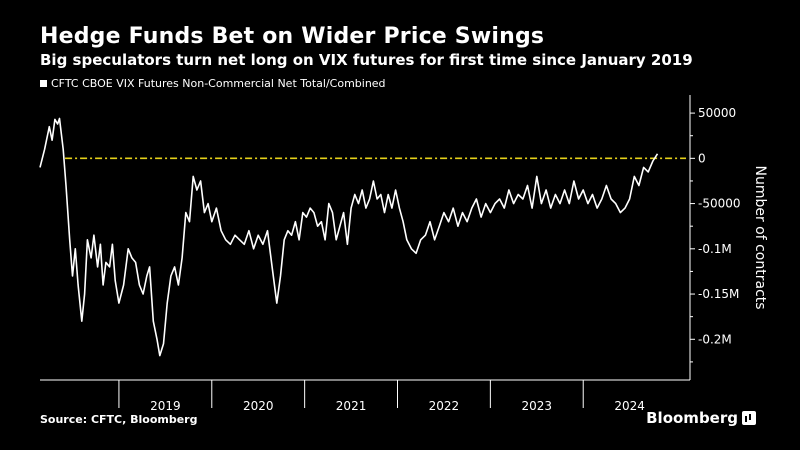  Describe the element at coordinates (258, 406) in the screenshot. I see `x-tick-label-2020: 2020` at that location.